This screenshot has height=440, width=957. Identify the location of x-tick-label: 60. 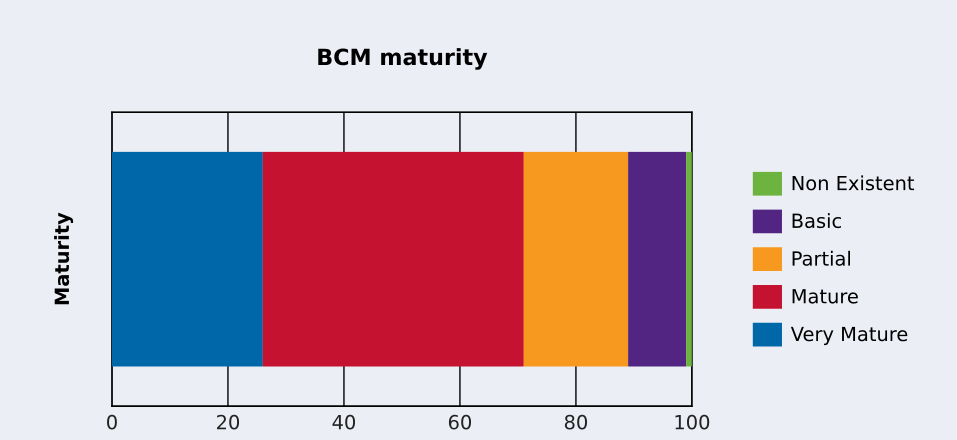
(460, 422).